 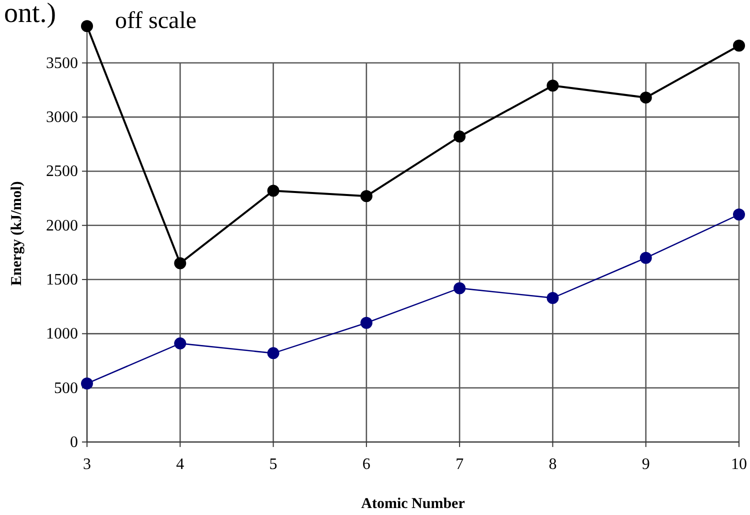 I want to click on x-tick-label: 10, so click(x=739, y=464).